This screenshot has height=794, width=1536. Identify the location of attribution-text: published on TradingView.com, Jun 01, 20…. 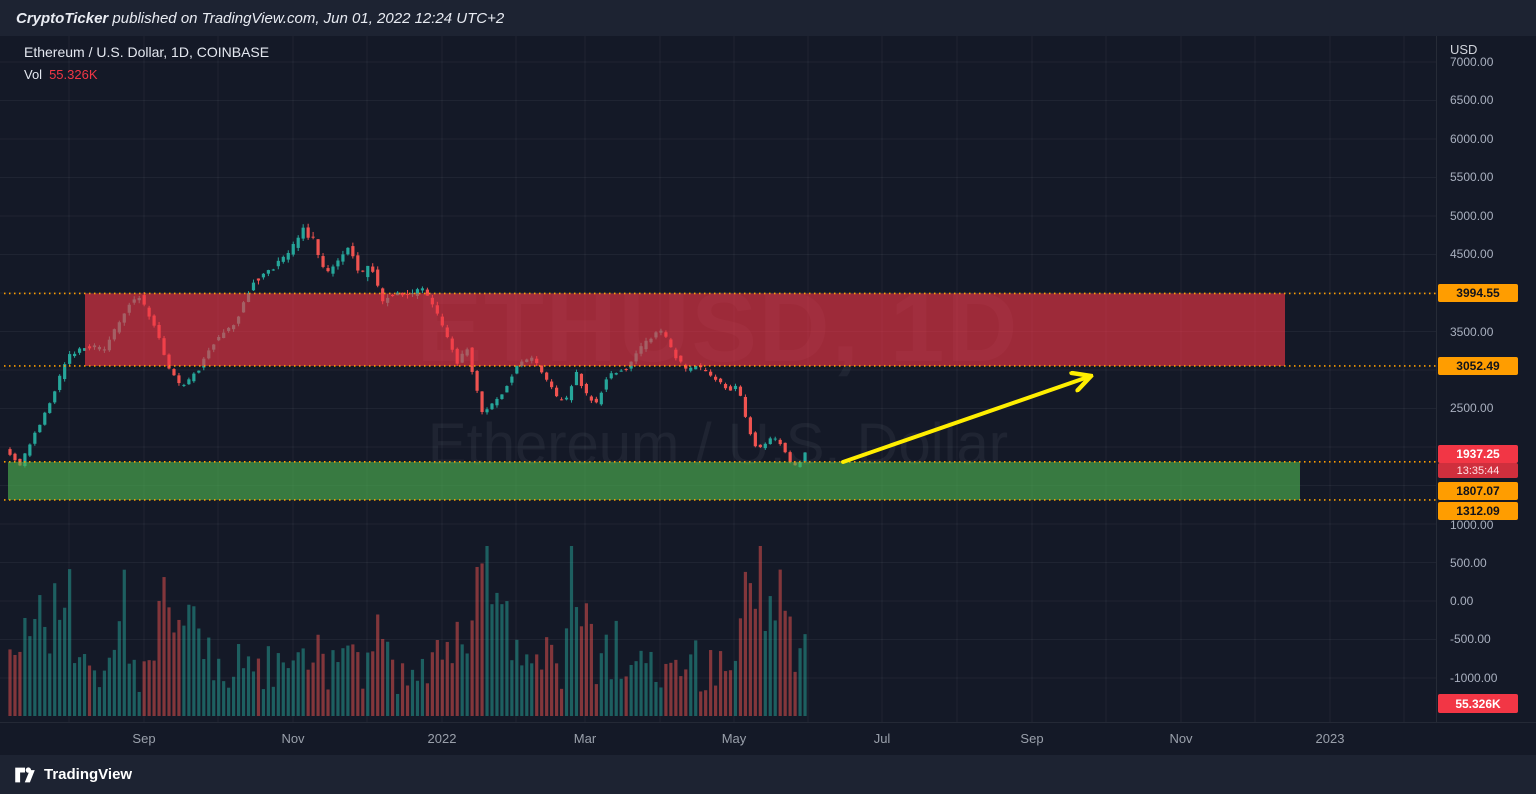
(306, 18).